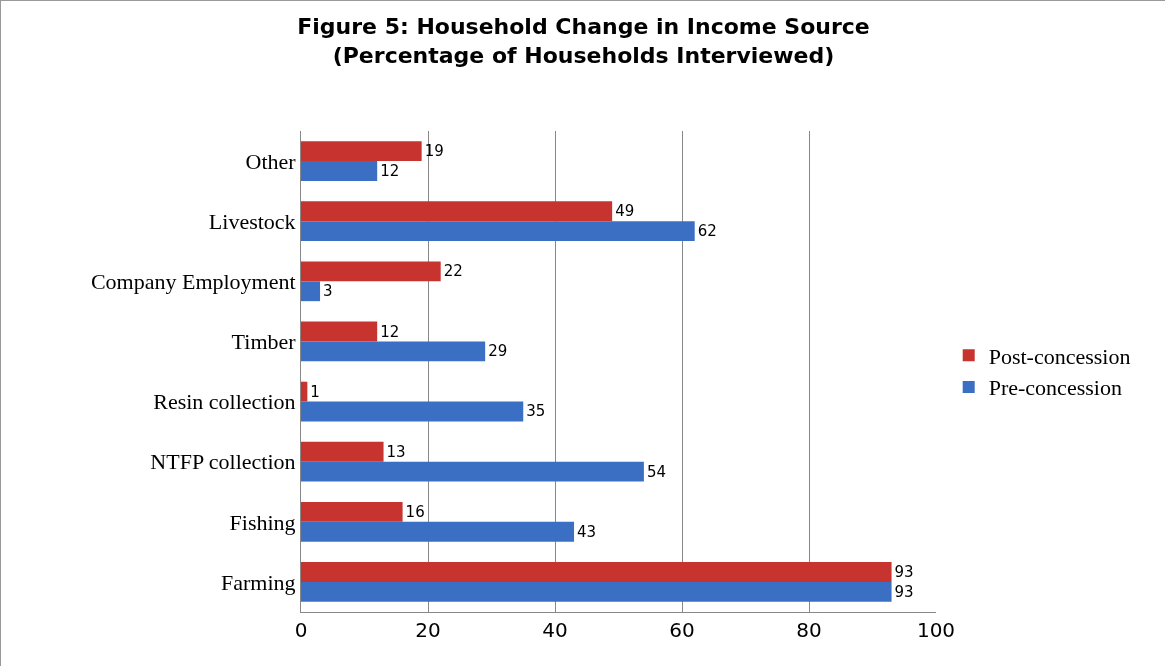 This screenshot has height=666, width=1165. I want to click on legend-label: Pre-concession, so click(1055, 388).